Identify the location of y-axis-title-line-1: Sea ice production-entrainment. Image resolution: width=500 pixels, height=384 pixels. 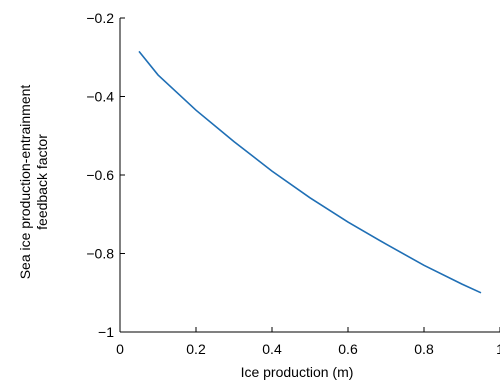
(25, 182).